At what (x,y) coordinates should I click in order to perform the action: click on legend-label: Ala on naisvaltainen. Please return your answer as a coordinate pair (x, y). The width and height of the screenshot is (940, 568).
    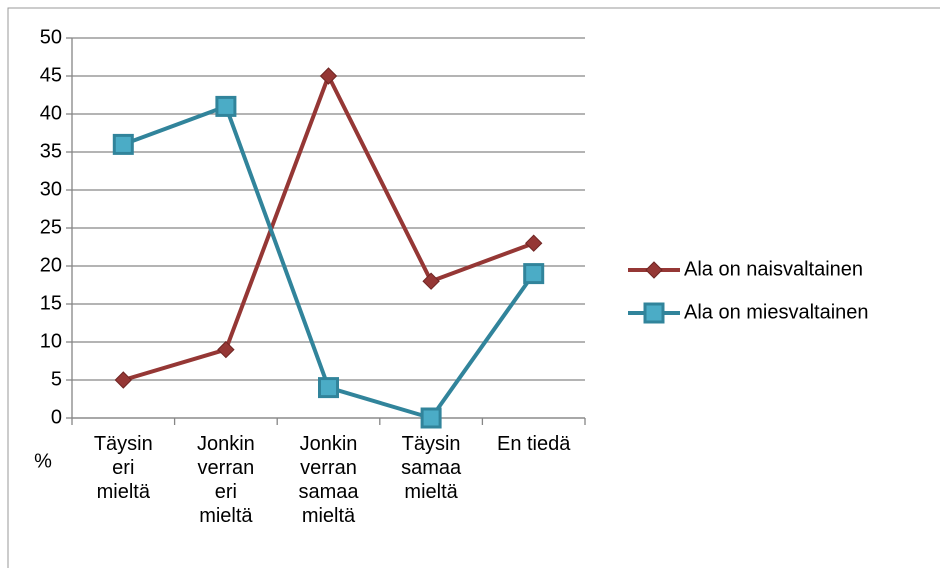
    Looking at the image, I should click on (773, 269).